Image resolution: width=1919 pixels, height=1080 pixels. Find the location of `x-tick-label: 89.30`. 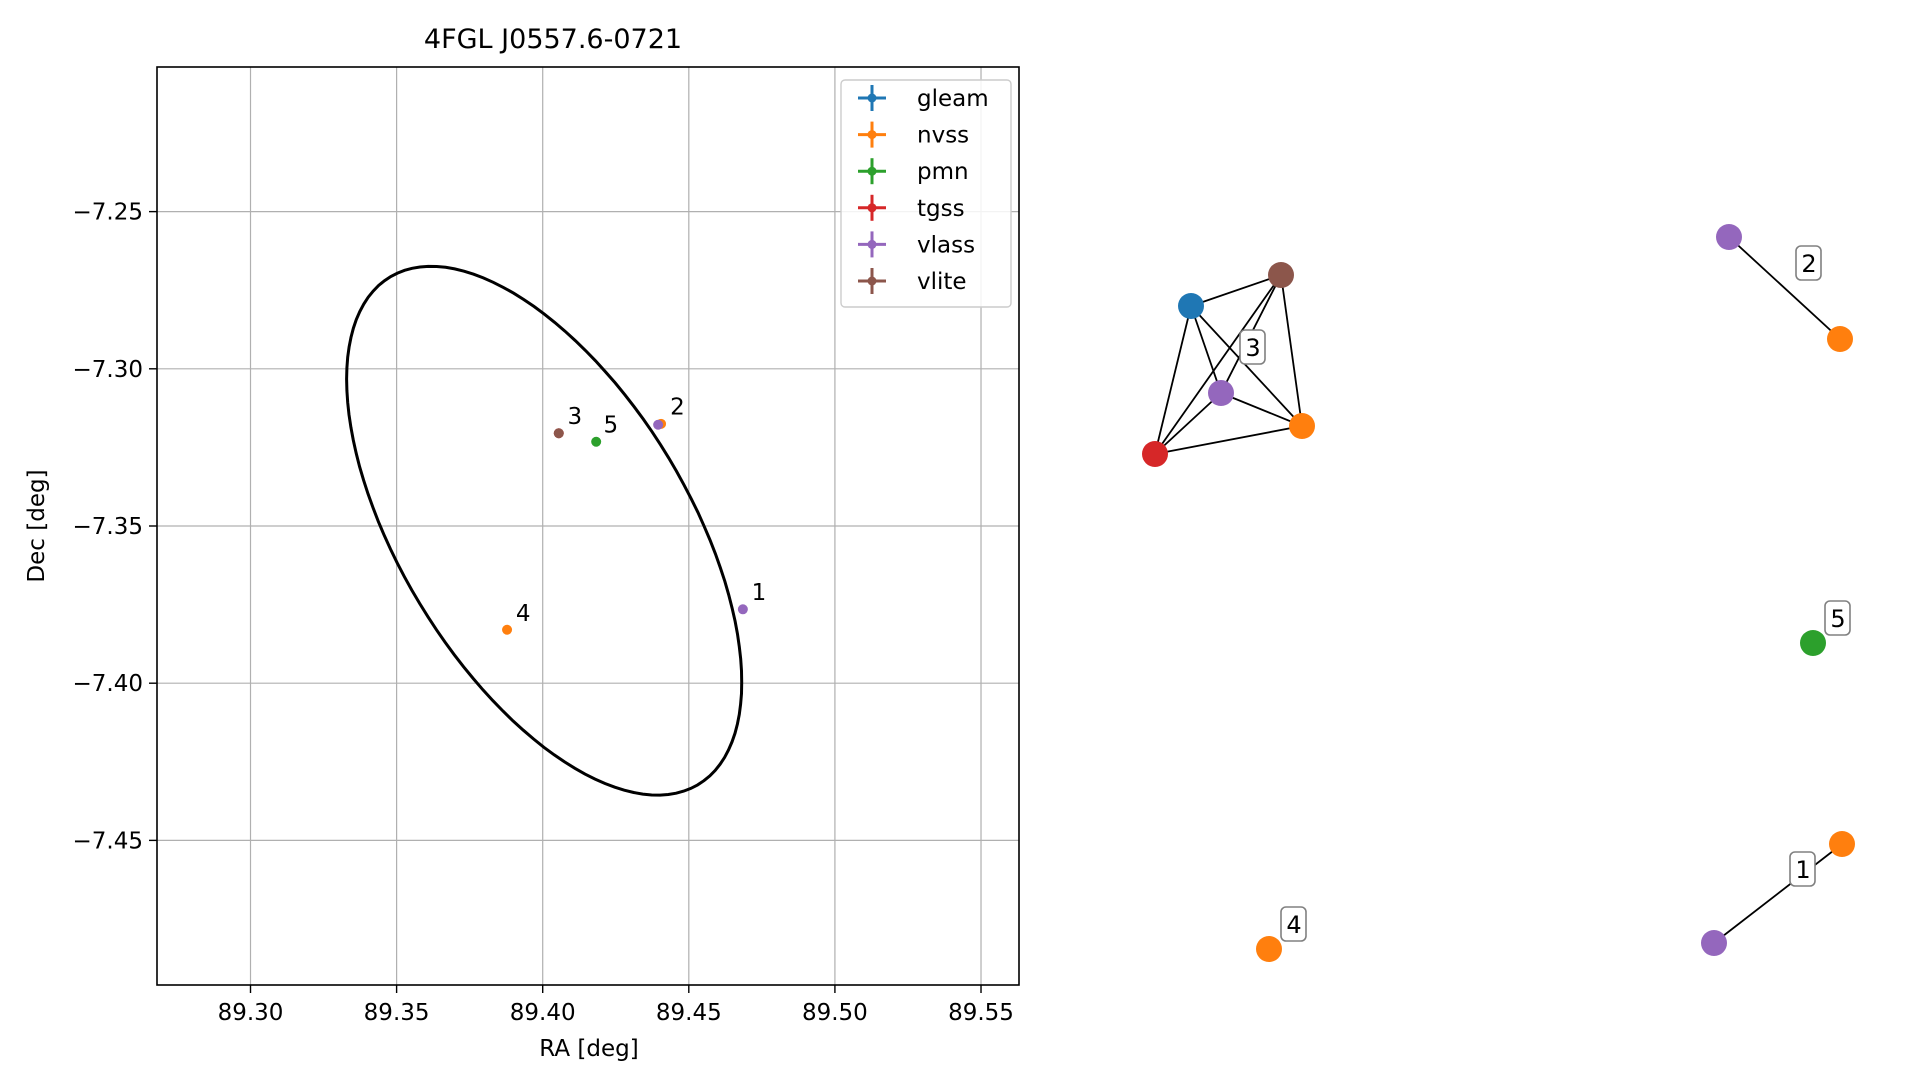

x-tick-label: 89.30 is located at coordinates (251, 1013).